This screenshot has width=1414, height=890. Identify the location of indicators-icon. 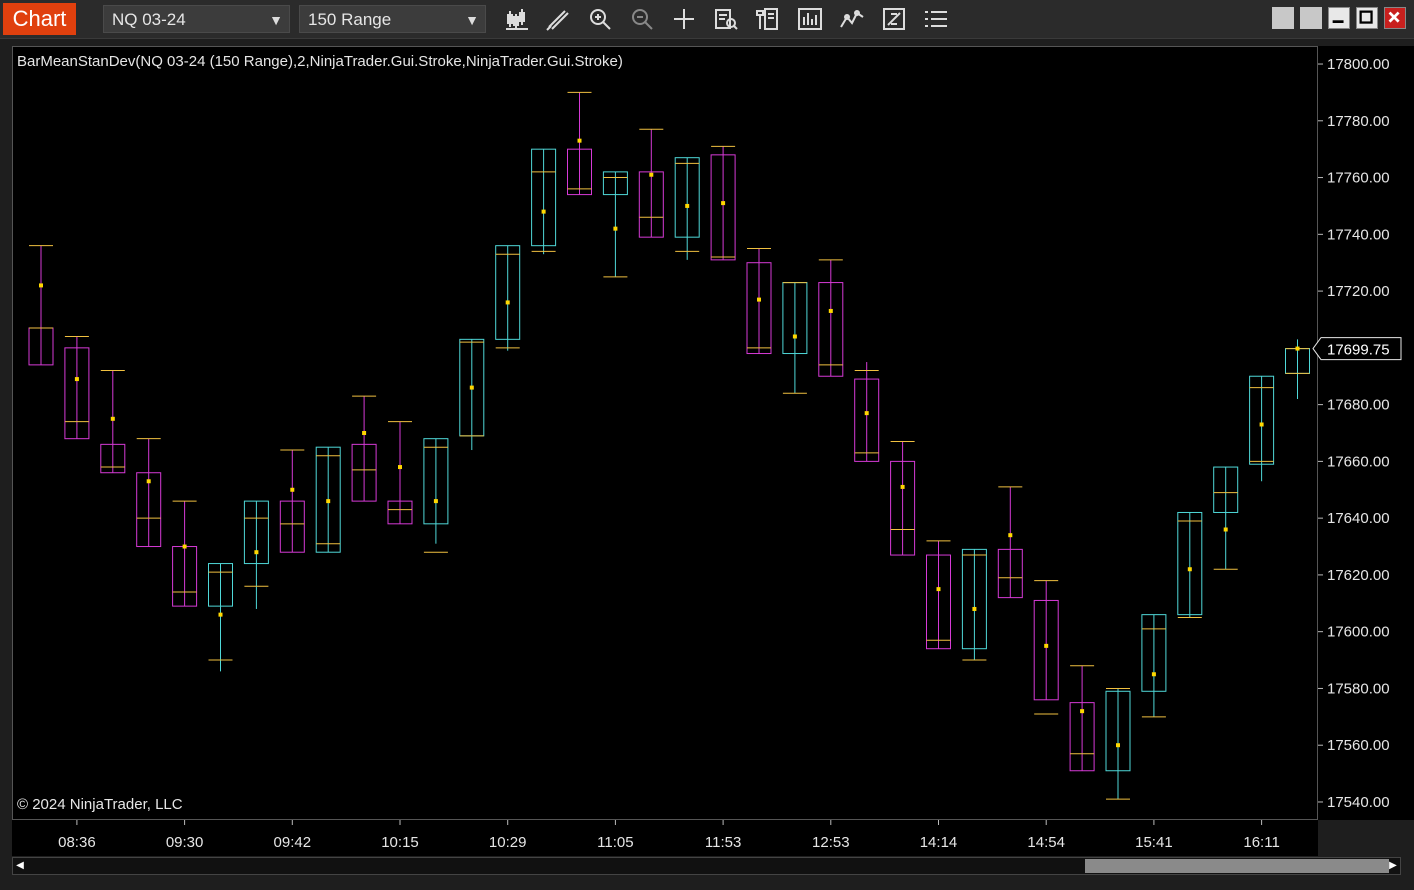
(852, 19).